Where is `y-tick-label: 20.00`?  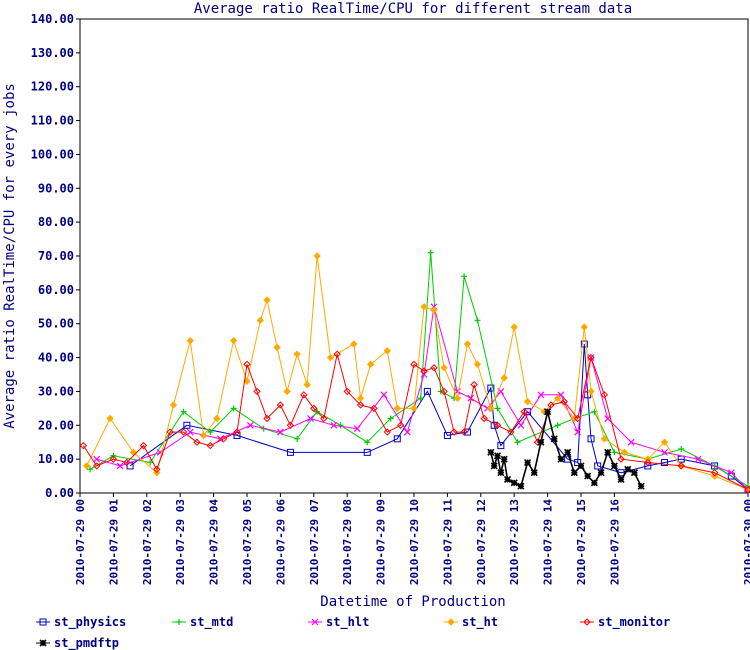 y-tick-label: 20.00 is located at coordinates (56, 425).